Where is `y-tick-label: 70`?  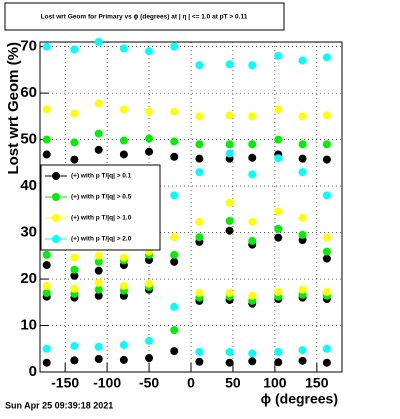
y-tick-label: 70 is located at coordinates (28, 46).